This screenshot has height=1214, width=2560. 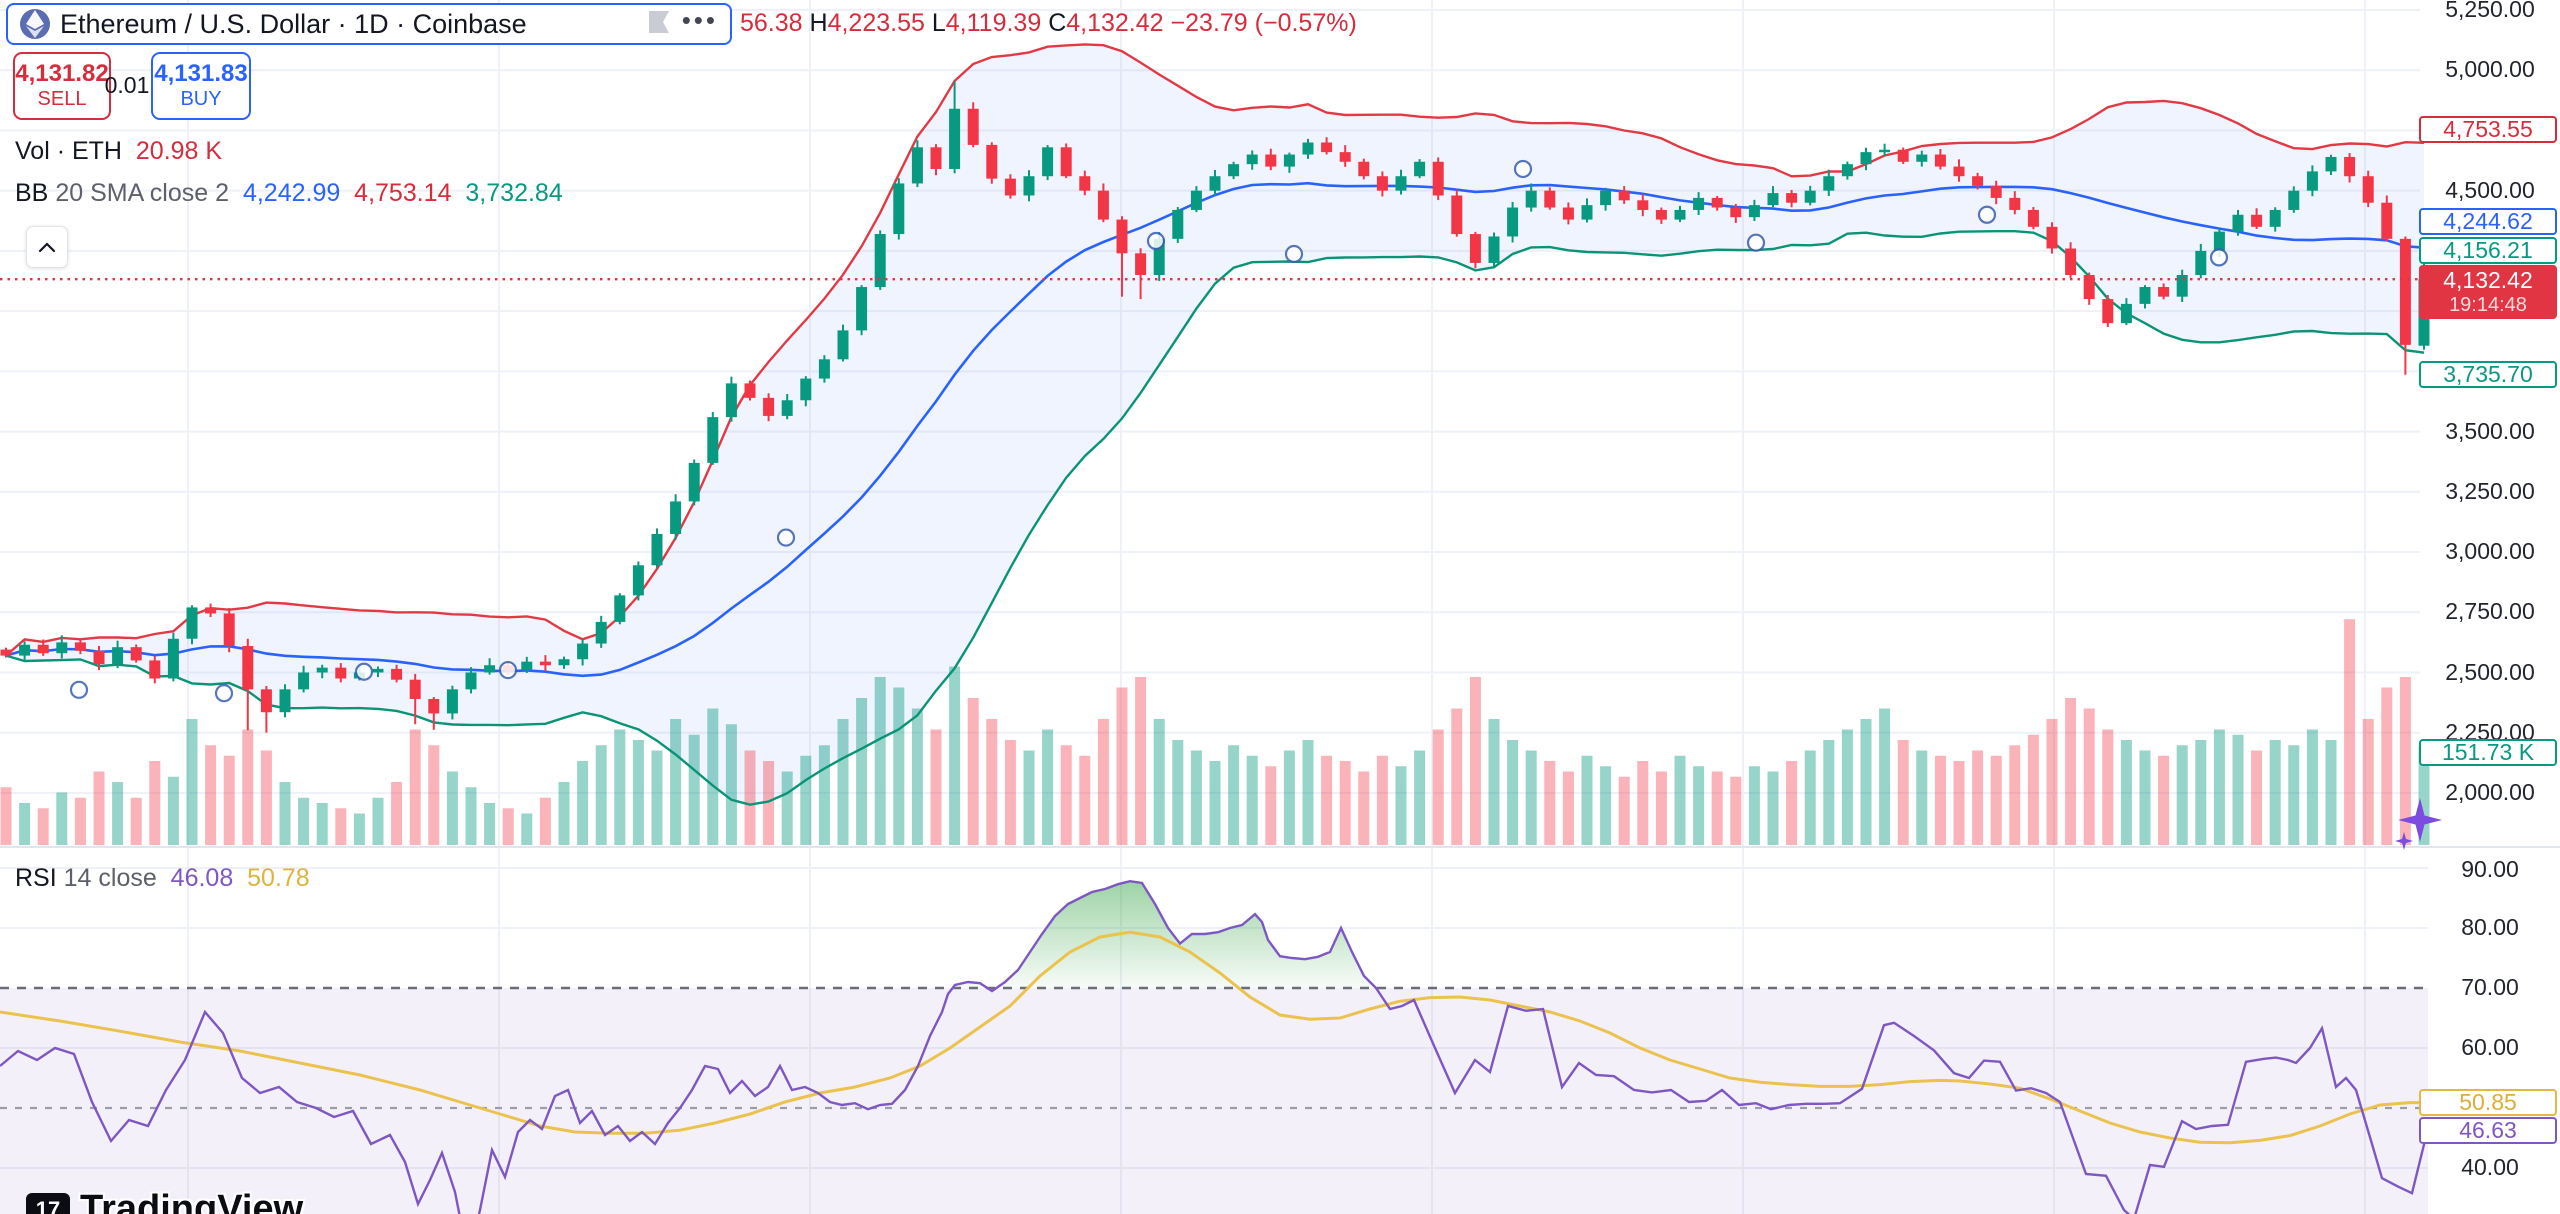 I want to click on rsi-value: 46.08, so click(x=202, y=878).